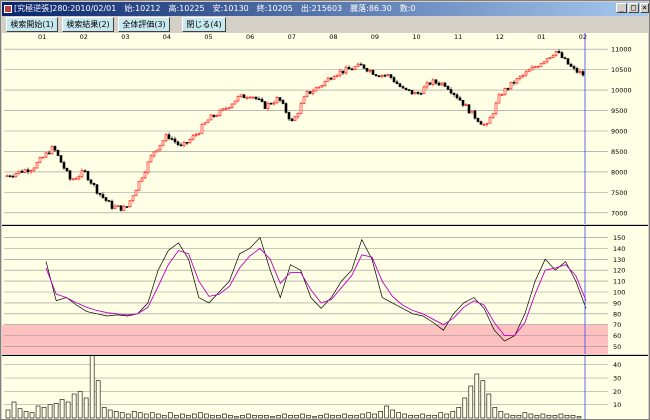 This screenshot has width=650, height=420. I want to click on oversold-band, so click(305, 339).